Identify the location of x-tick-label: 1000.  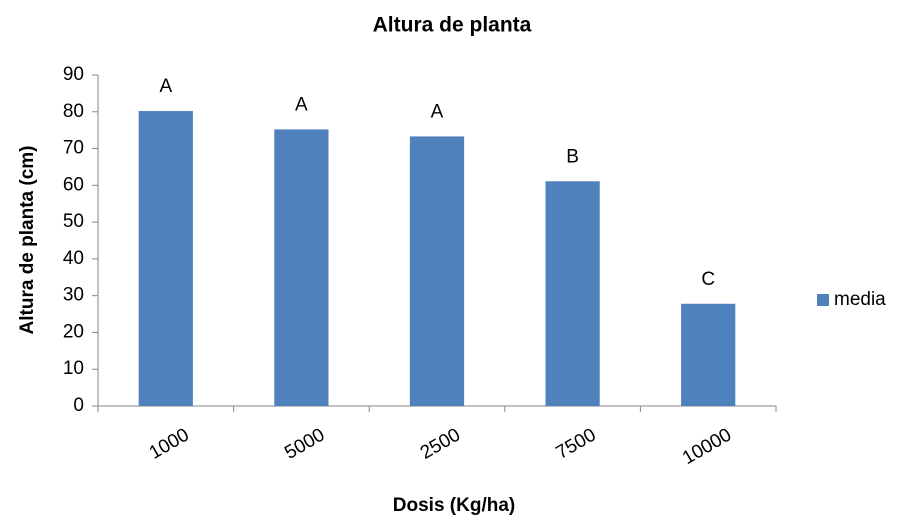
(169, 443).